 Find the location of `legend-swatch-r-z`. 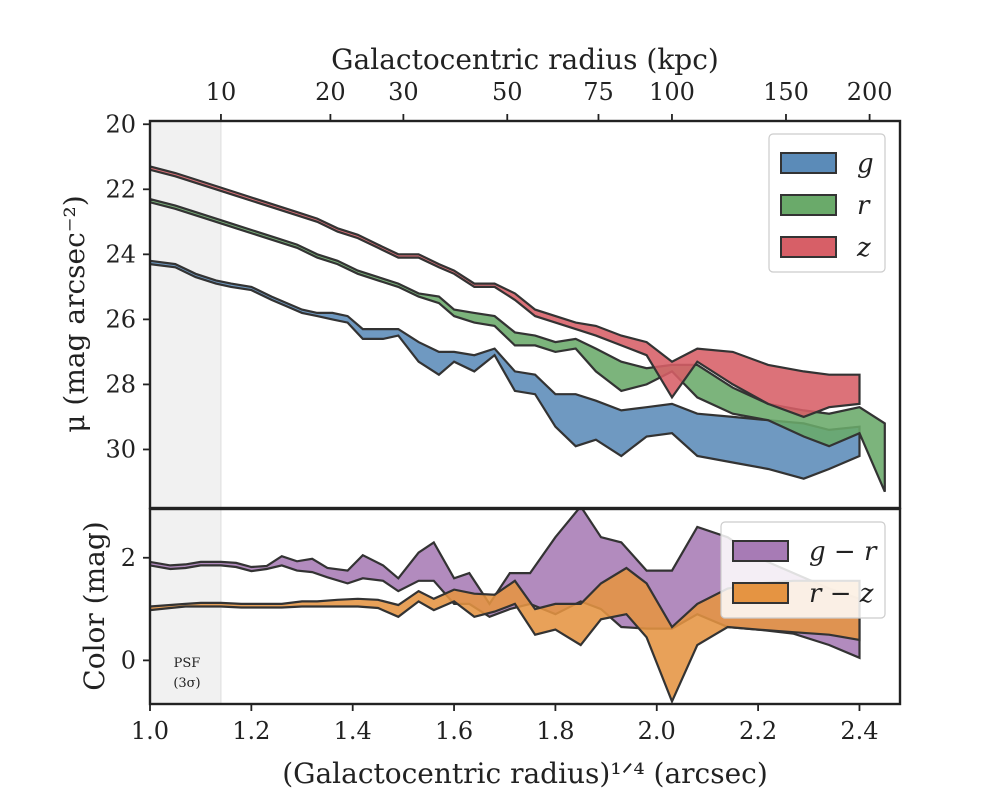

legend-swatch-r-z is located at coordinates (760, 593).